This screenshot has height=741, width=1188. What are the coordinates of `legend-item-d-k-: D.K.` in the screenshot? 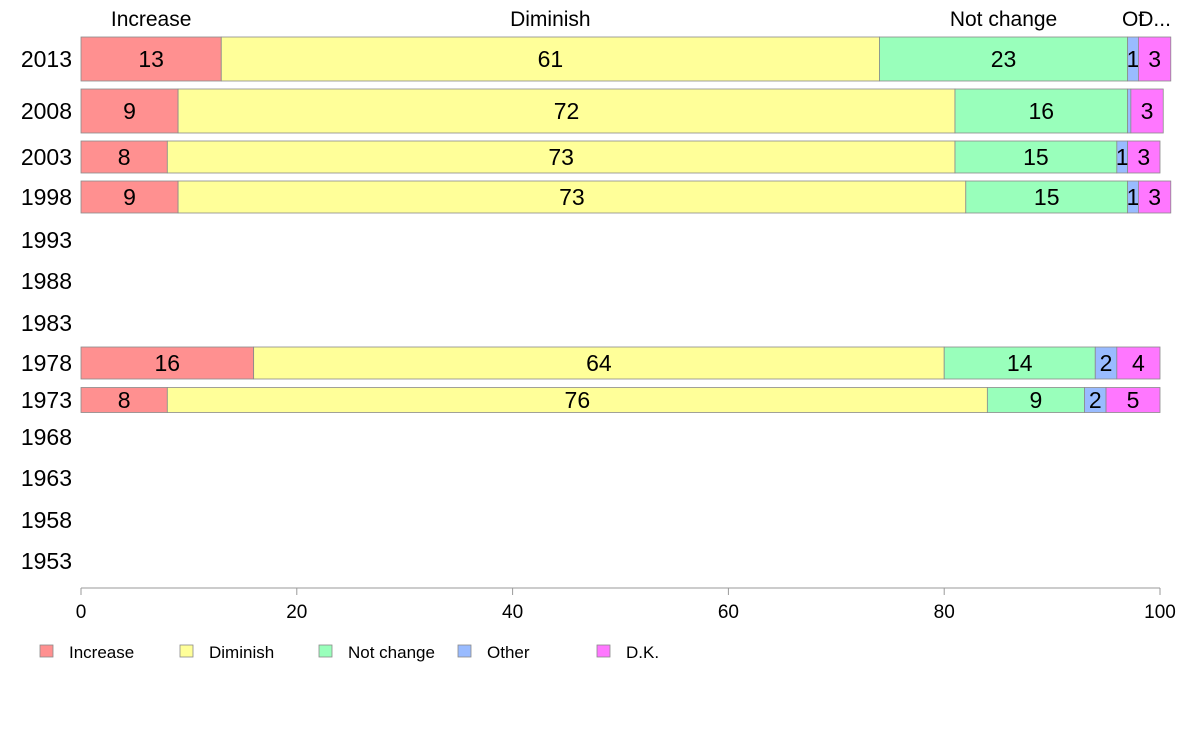 It's located at (627, 652).